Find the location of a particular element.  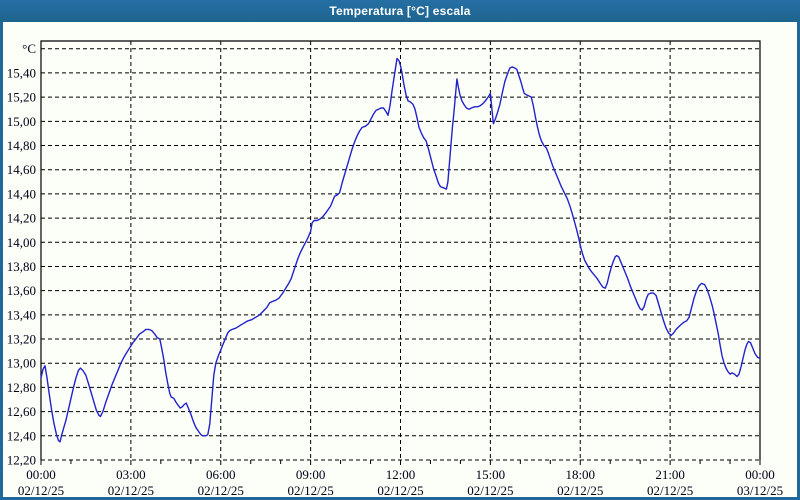

y-axis-label: 13,80 is located at coordinates (21, 266).